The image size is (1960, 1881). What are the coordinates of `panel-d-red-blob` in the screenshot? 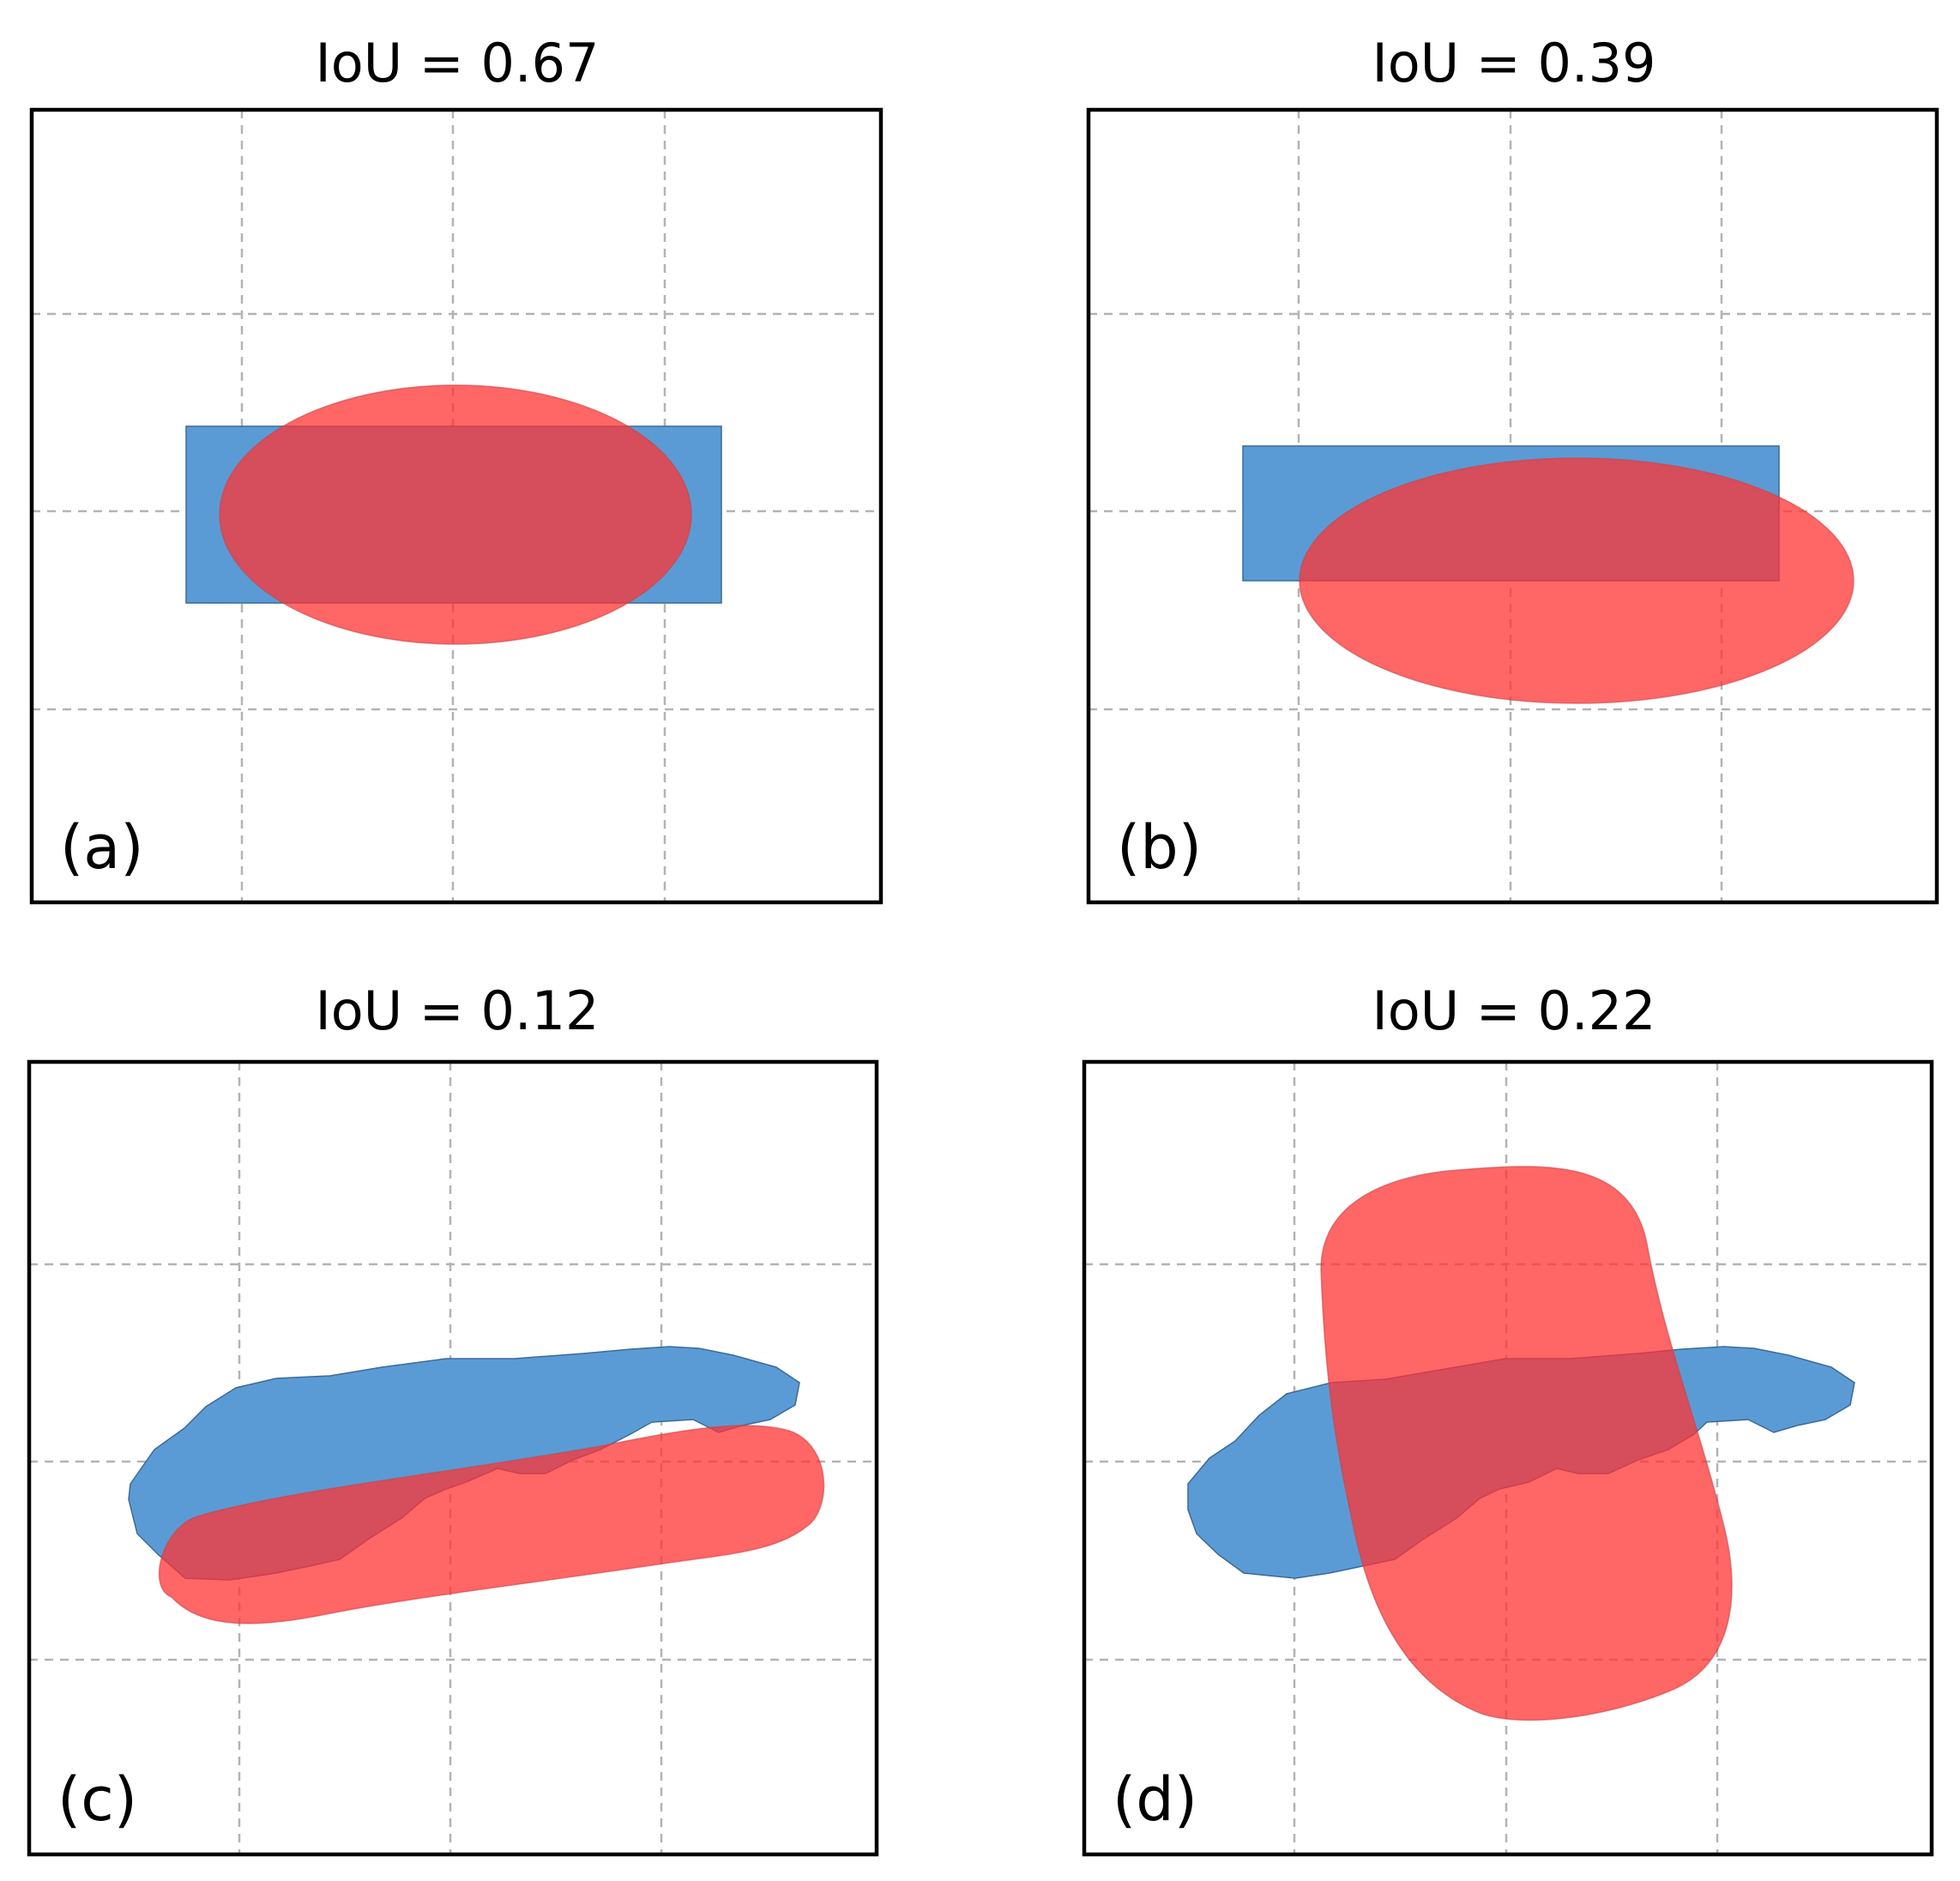 It's located at (1527, 1443).